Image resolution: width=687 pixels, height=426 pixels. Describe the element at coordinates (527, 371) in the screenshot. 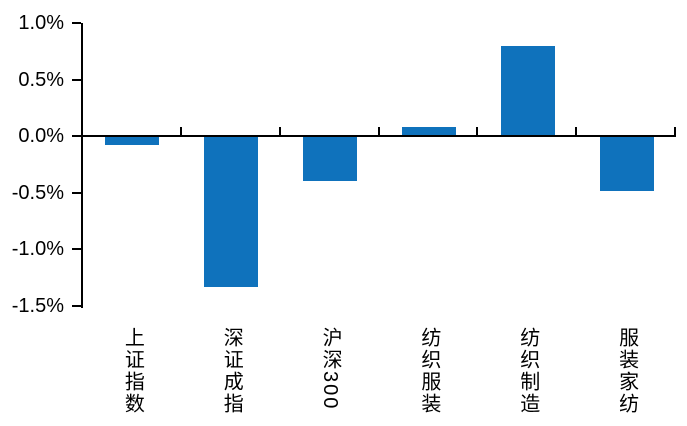

I see `x-axis-category-label: 纺织制造` at that location.